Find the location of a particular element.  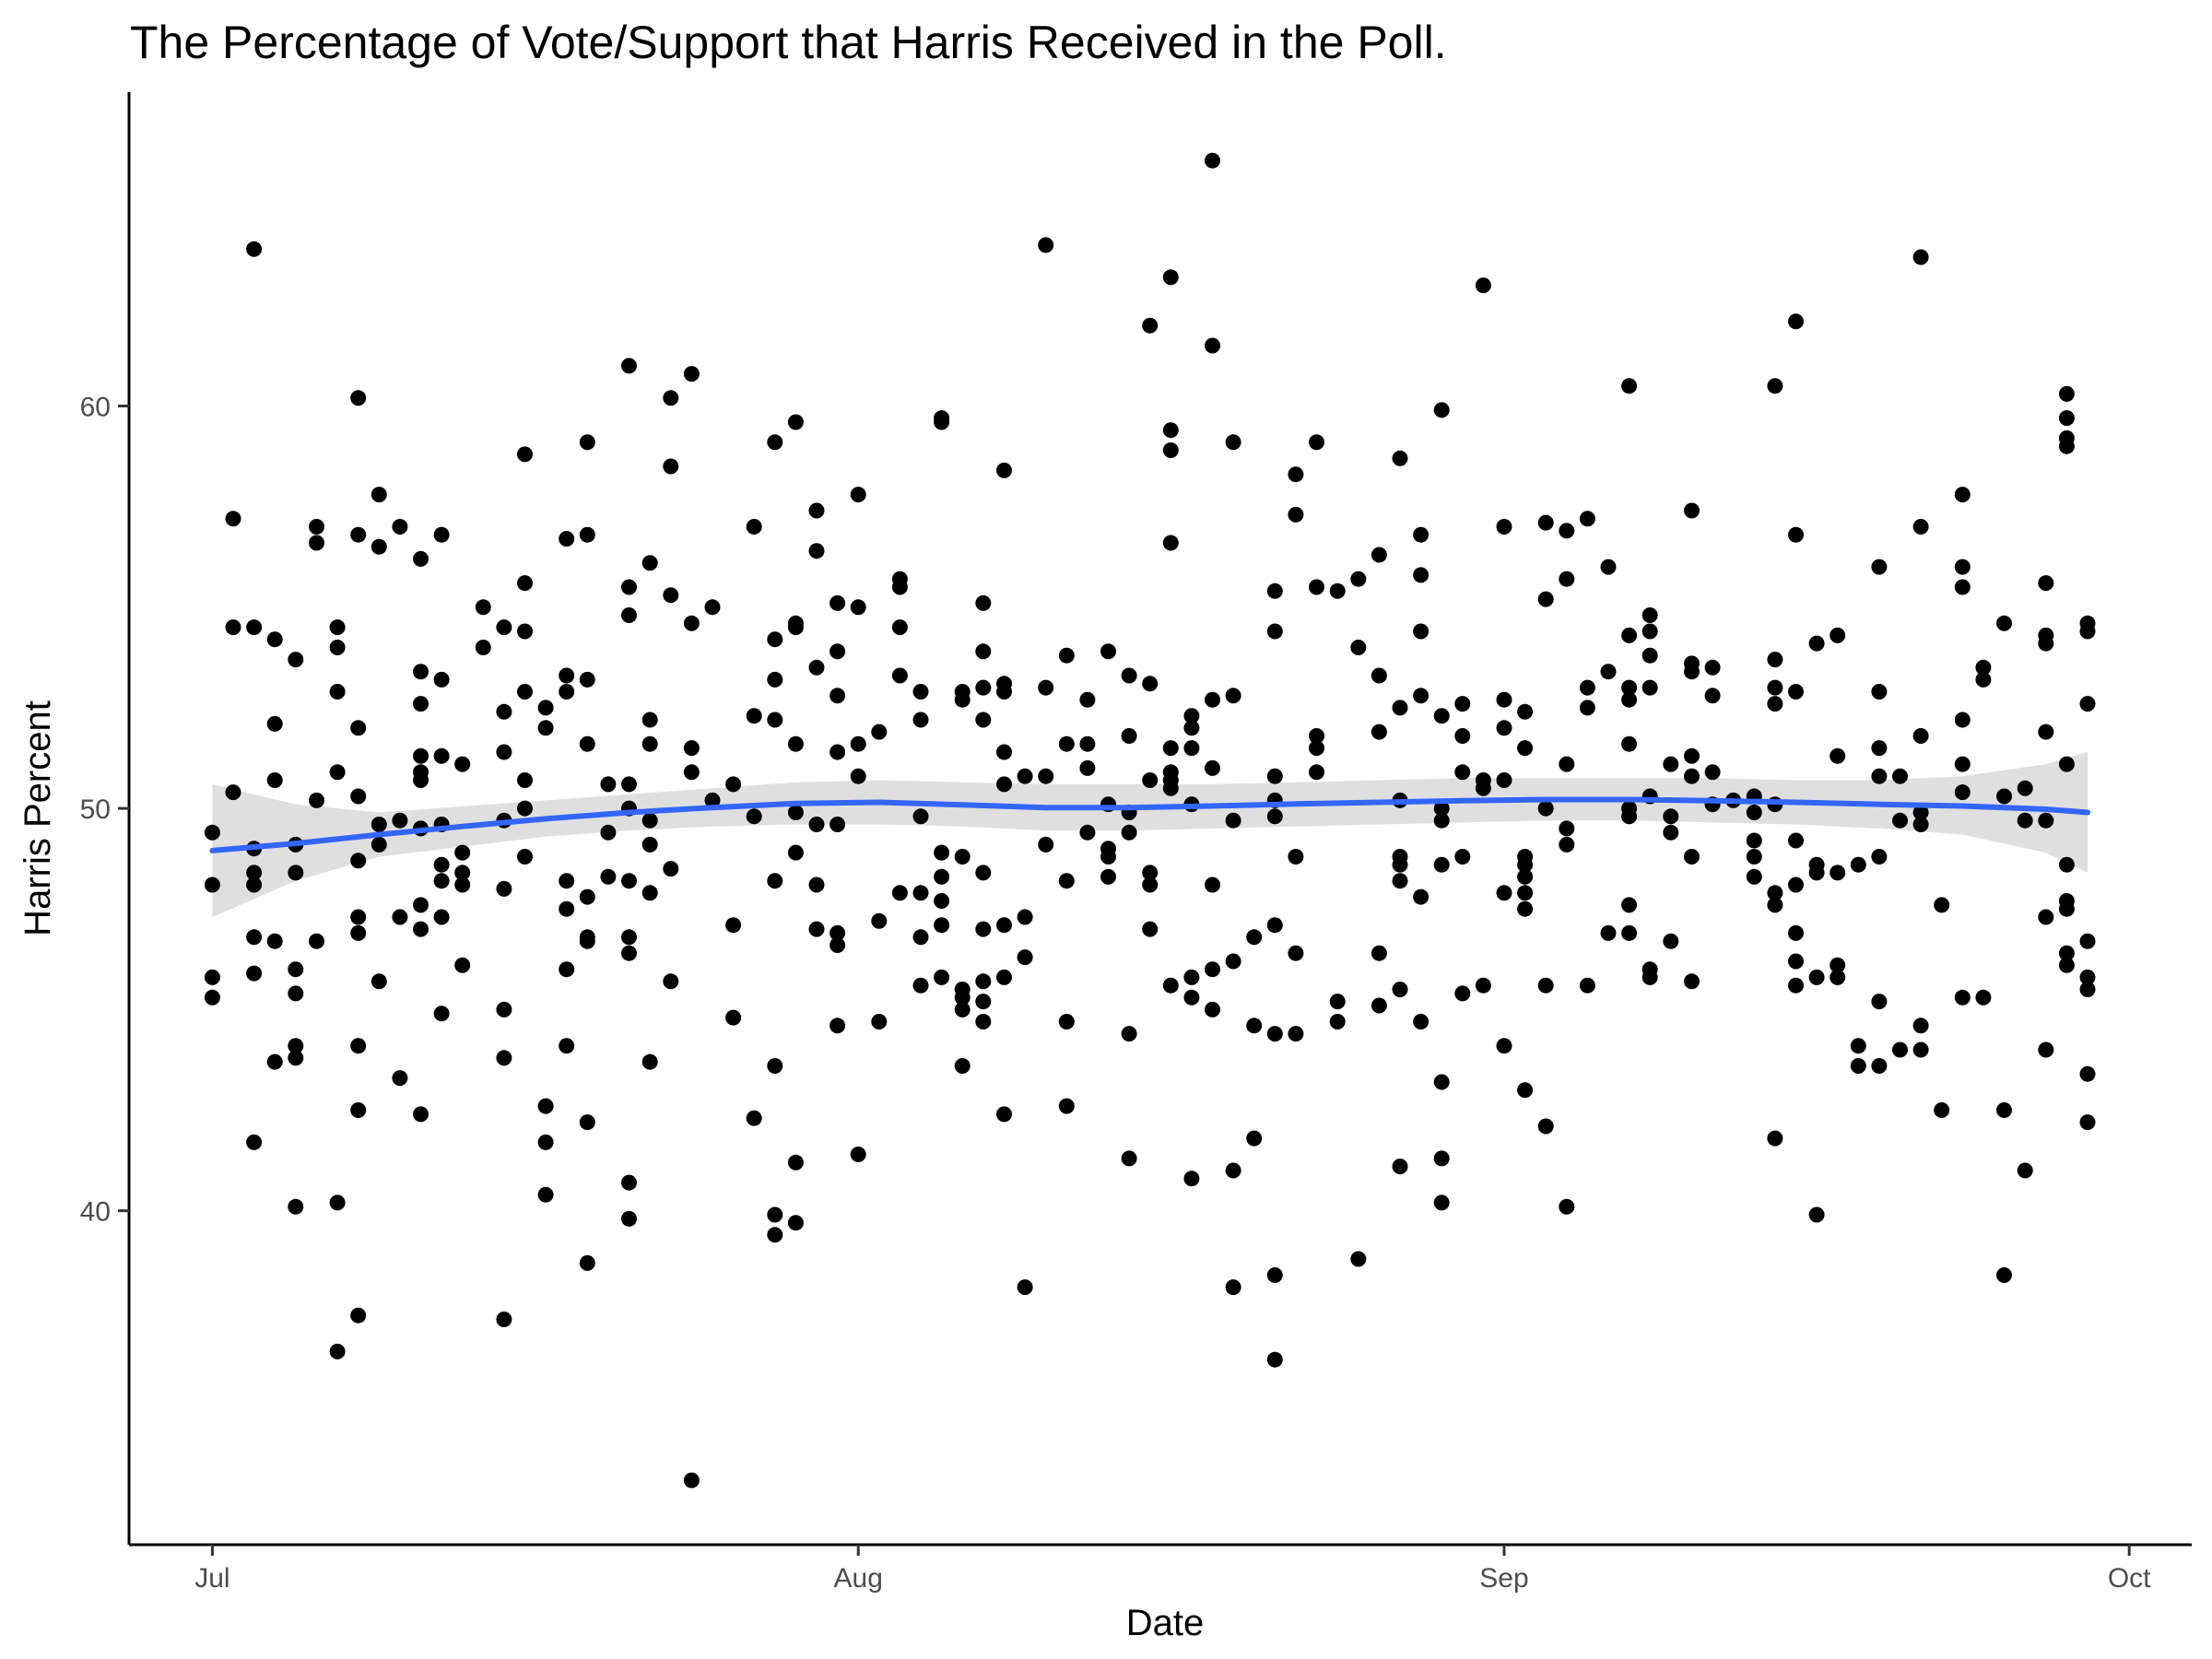

y-tick-label: 60 is located at coordinates (95, 408).